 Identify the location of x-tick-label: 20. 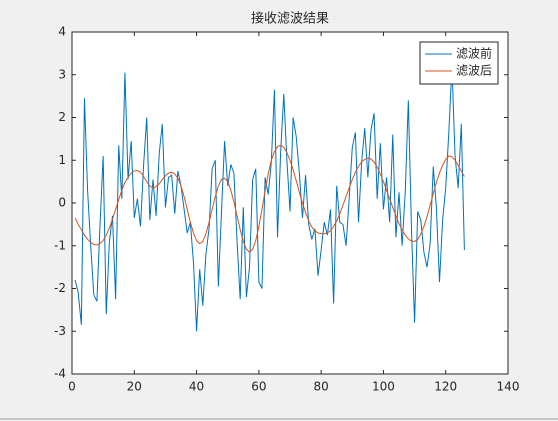
(134, 387).